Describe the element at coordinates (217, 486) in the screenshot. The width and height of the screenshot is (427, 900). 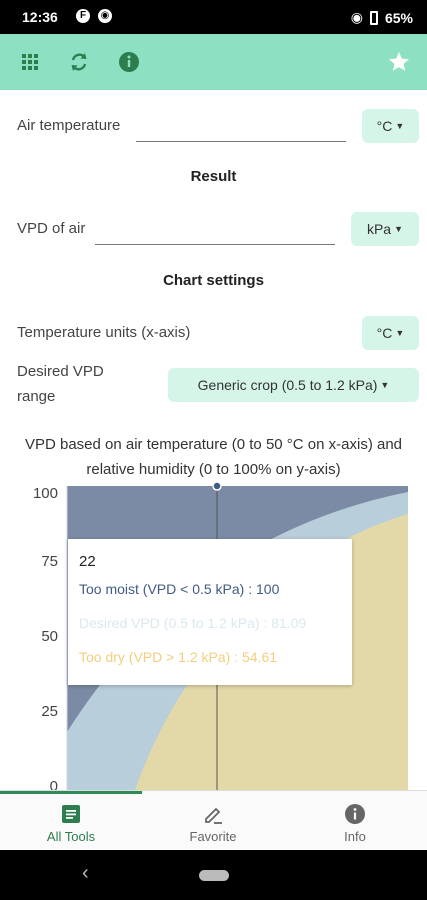
I see `crosshair-point` at that location.